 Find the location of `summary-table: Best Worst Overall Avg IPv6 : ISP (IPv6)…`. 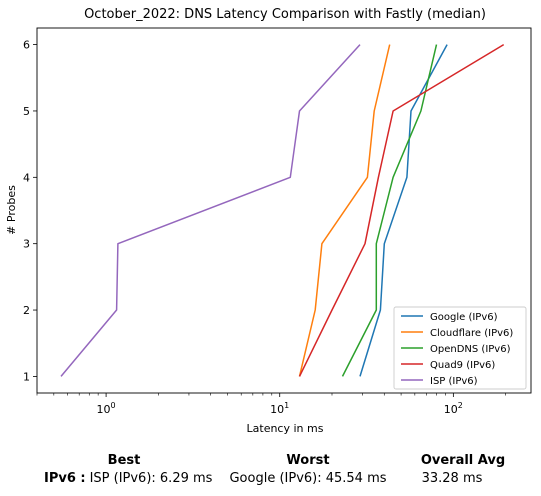

summary-table: Best Worst Overall Avg IPv6 : ISP (IPv6)… is located at coordinates (270, 472).